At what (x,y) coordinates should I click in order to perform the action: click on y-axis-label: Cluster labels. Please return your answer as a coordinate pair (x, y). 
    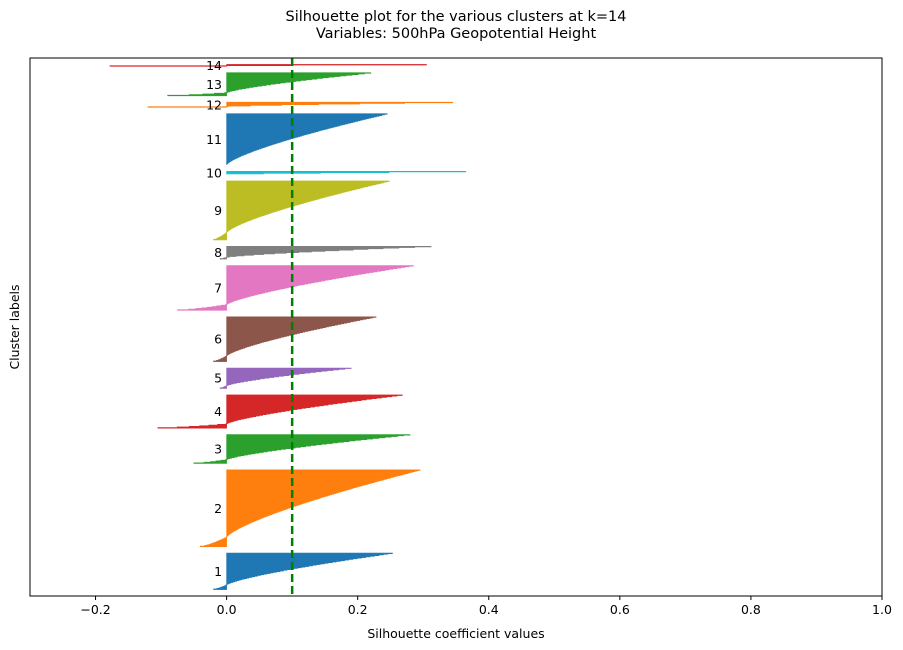
    Looking at the image, I should click on (14, 326).